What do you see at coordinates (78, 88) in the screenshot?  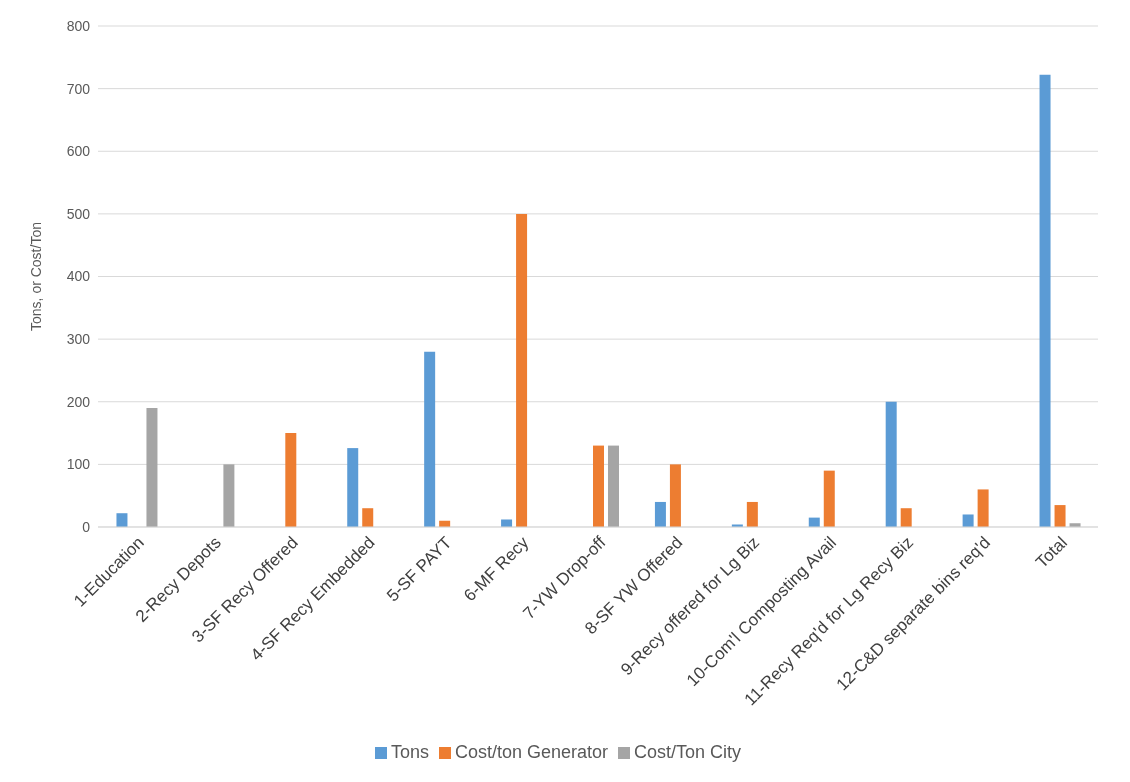 I see `y-tick-label: 700` at bounding box center [78, 88].